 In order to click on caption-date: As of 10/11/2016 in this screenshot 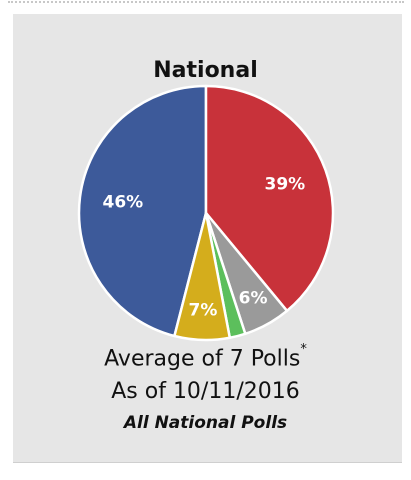, I will do `click(205, 391)`.